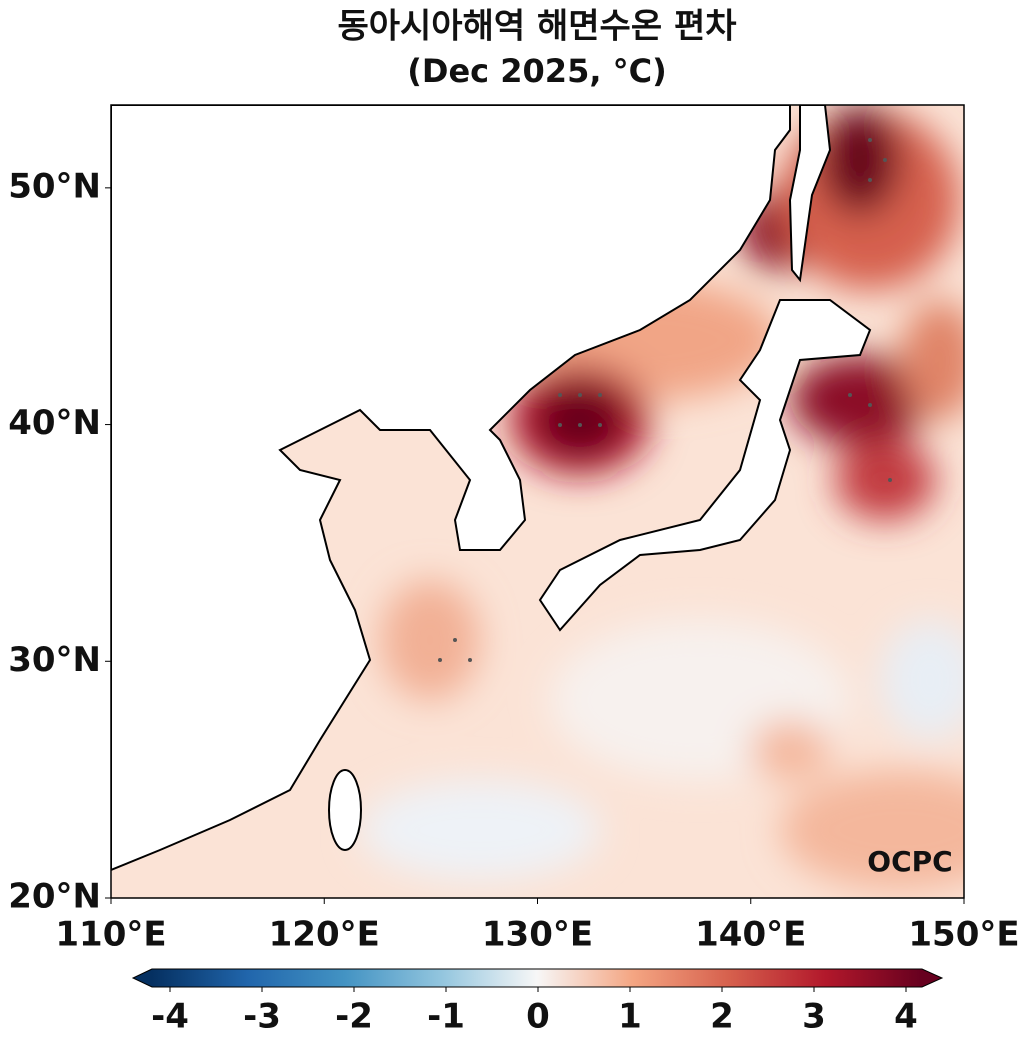 Image resolution: width=1025 pixels, height=1049 pixels. I want to click on colorbar-tick-label: -3, so click(262, 1017).